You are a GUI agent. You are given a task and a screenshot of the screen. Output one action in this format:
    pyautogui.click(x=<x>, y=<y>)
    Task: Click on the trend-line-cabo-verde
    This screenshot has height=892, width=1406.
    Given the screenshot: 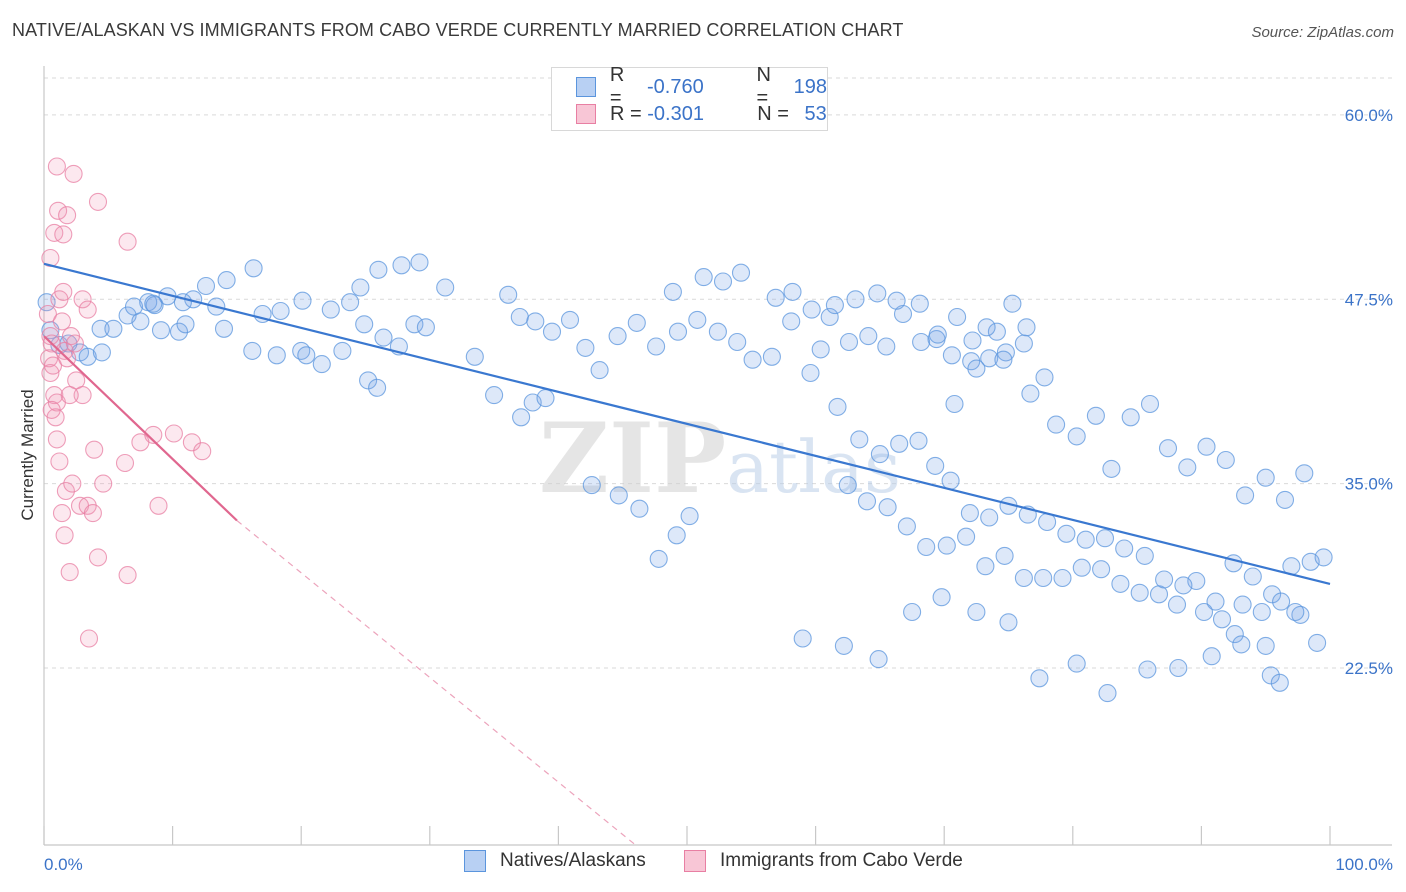 What is the action you would take?
    pyautogui.click(x=140, y=428)
    